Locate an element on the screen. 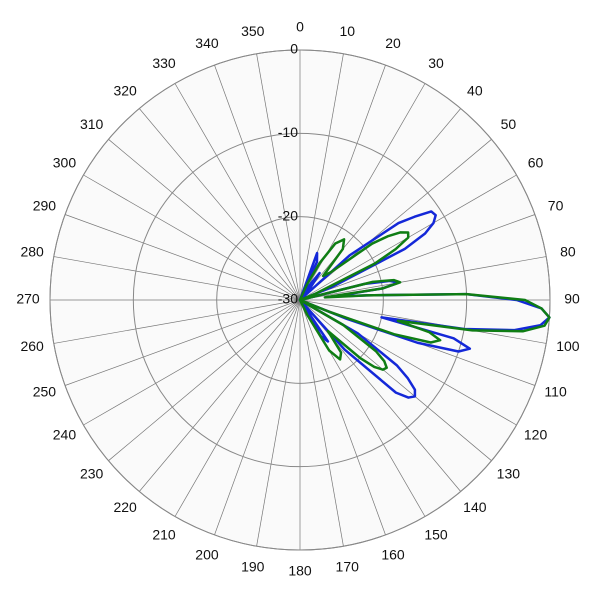 The image size is (600, 600). angle-tick-label: 120 is located at coordinates (536, 435).